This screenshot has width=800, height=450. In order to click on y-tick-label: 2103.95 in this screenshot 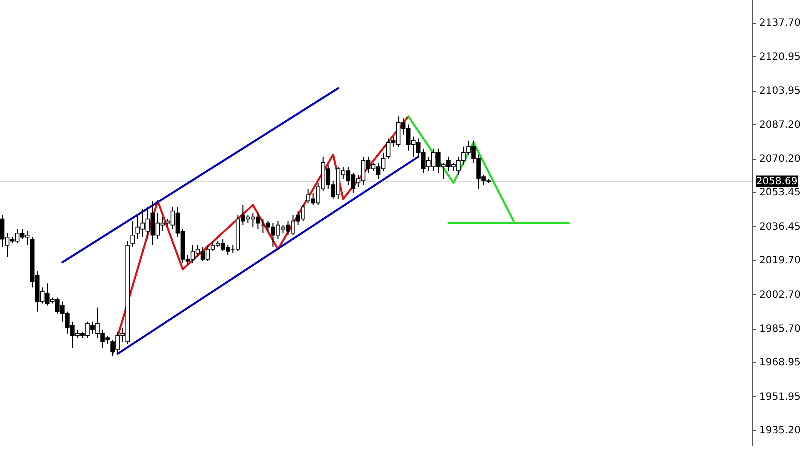, I will do `click(780, 92)`.